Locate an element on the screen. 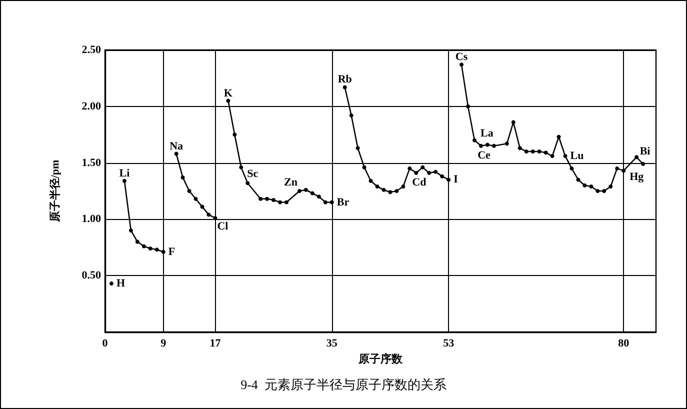 The image size is (687, 409). x-tick-label: 35 is located at coordinates (332, 344).